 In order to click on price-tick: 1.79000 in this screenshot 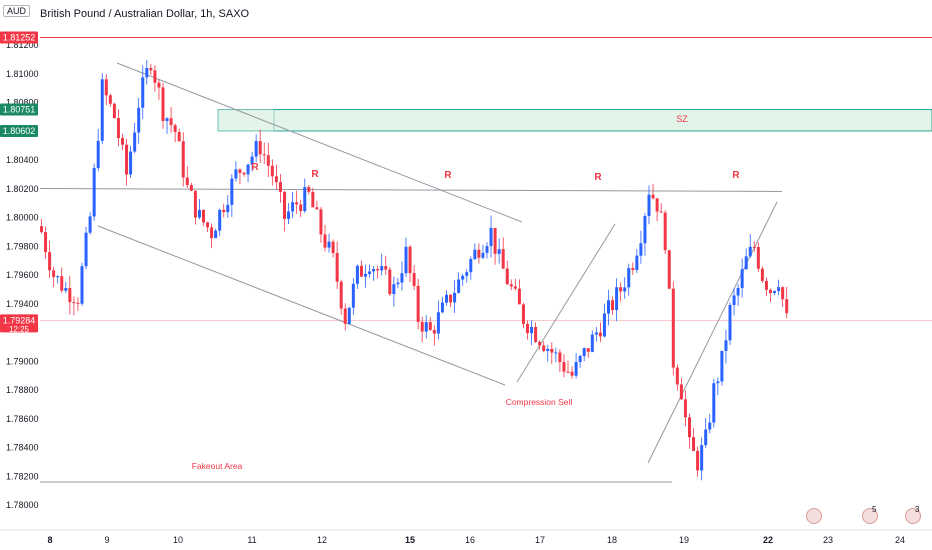, I will do `click(22, 361)`.